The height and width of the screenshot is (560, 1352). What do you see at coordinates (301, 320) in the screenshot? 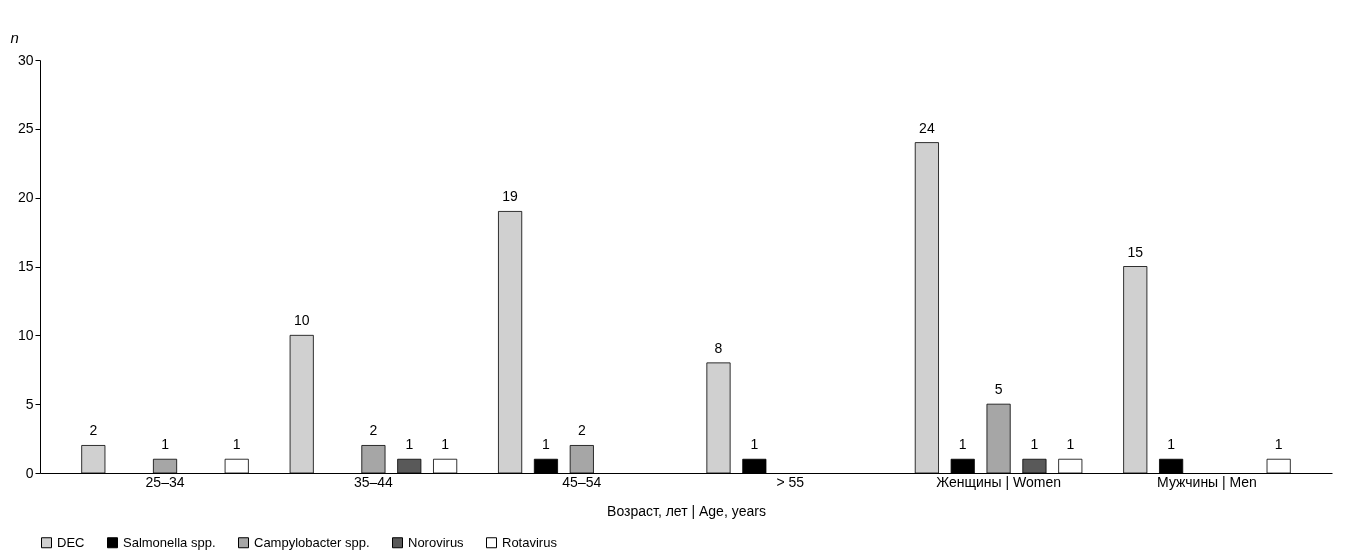
I see `data-label: 10` at bounding box center [301, 320].